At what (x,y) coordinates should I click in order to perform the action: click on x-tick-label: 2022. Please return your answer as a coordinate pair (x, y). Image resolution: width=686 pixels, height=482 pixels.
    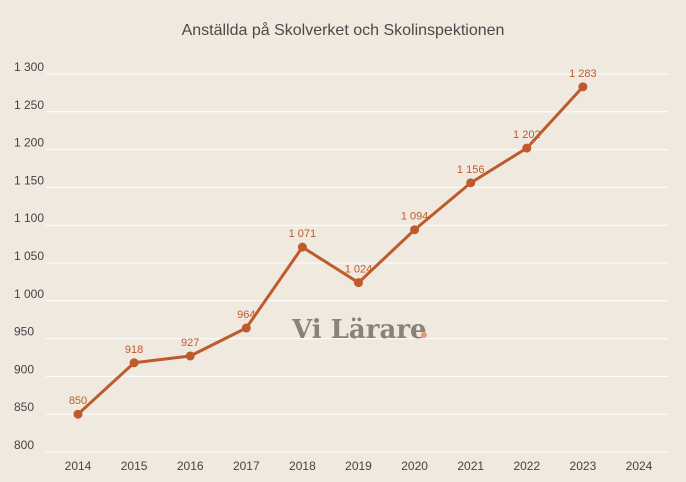
    Looking at the image, I should click on (526, 466).